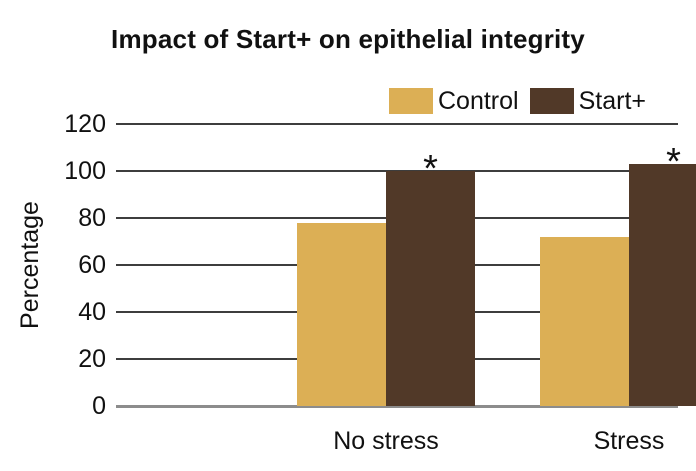 The width and height of the screenshot is (696, 471). Describe the element at coordinates (92, 265) in the screenshot. I see `y-tick-label-60: 60` at that location.